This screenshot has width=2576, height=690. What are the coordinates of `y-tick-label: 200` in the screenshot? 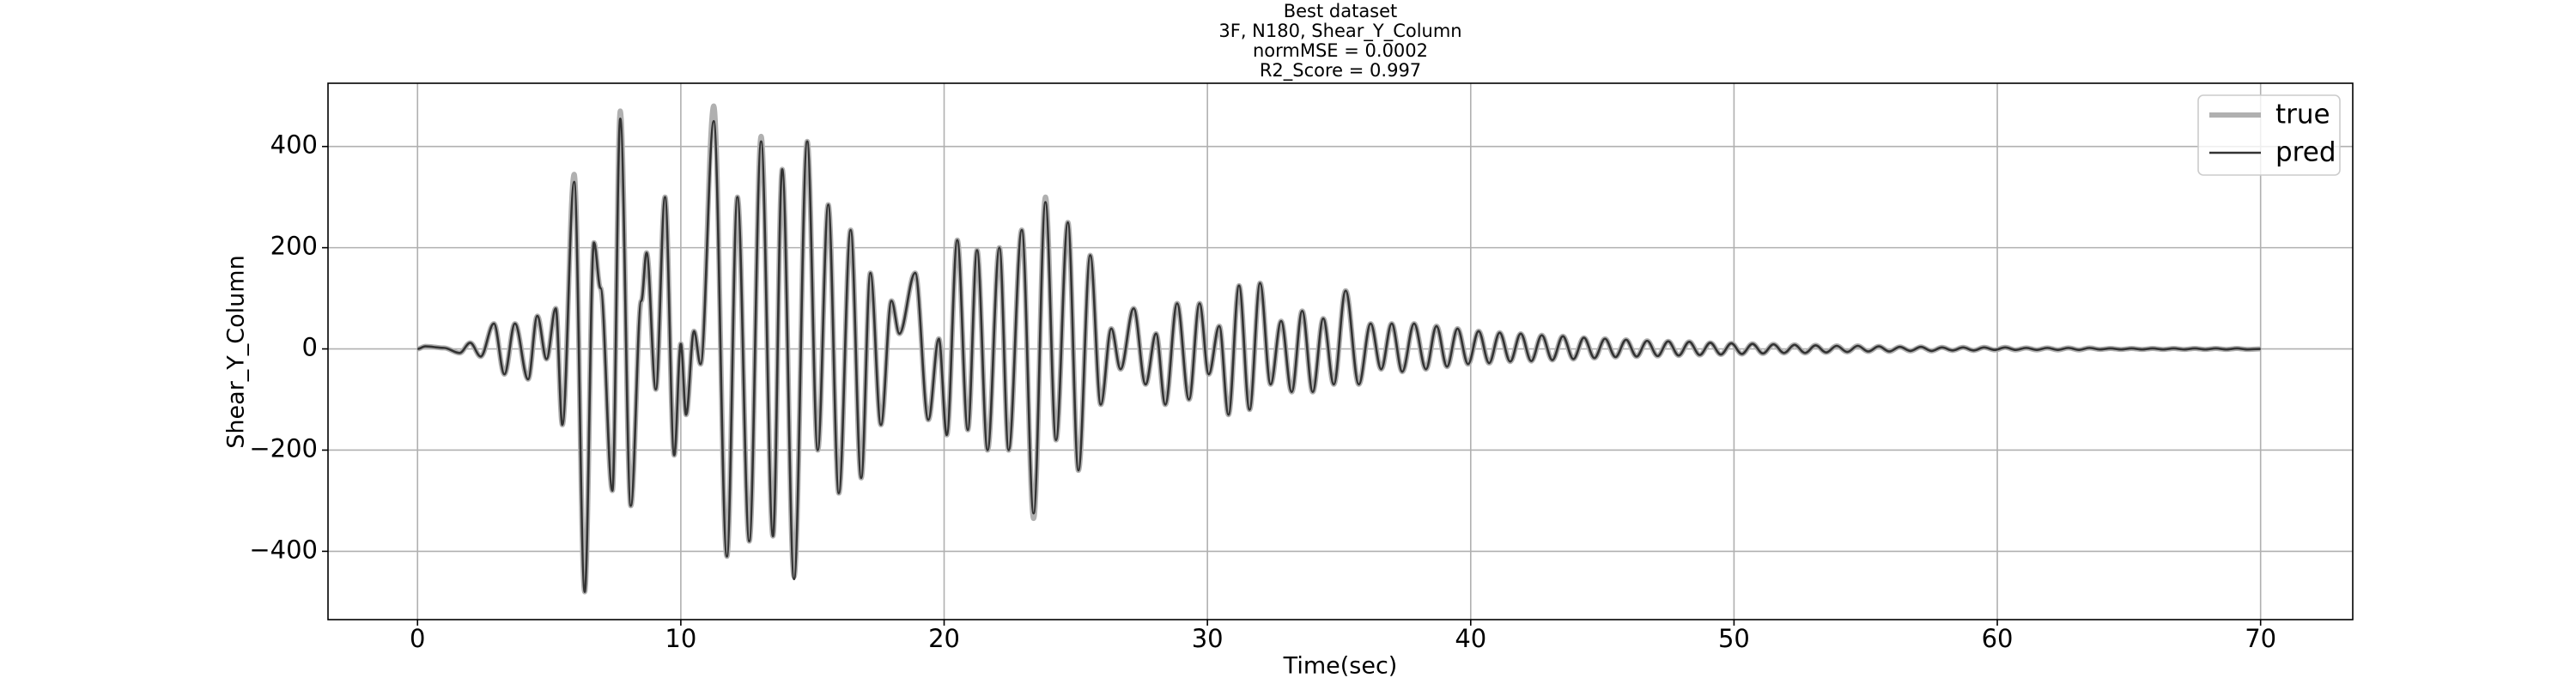 It's located at (294, 246).